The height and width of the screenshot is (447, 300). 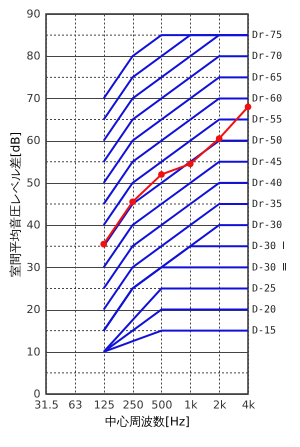 What do you see at coordinates (33, 98) in the screenshot?
I see `y-tick-label: 70` at bounding box center [33, 98].